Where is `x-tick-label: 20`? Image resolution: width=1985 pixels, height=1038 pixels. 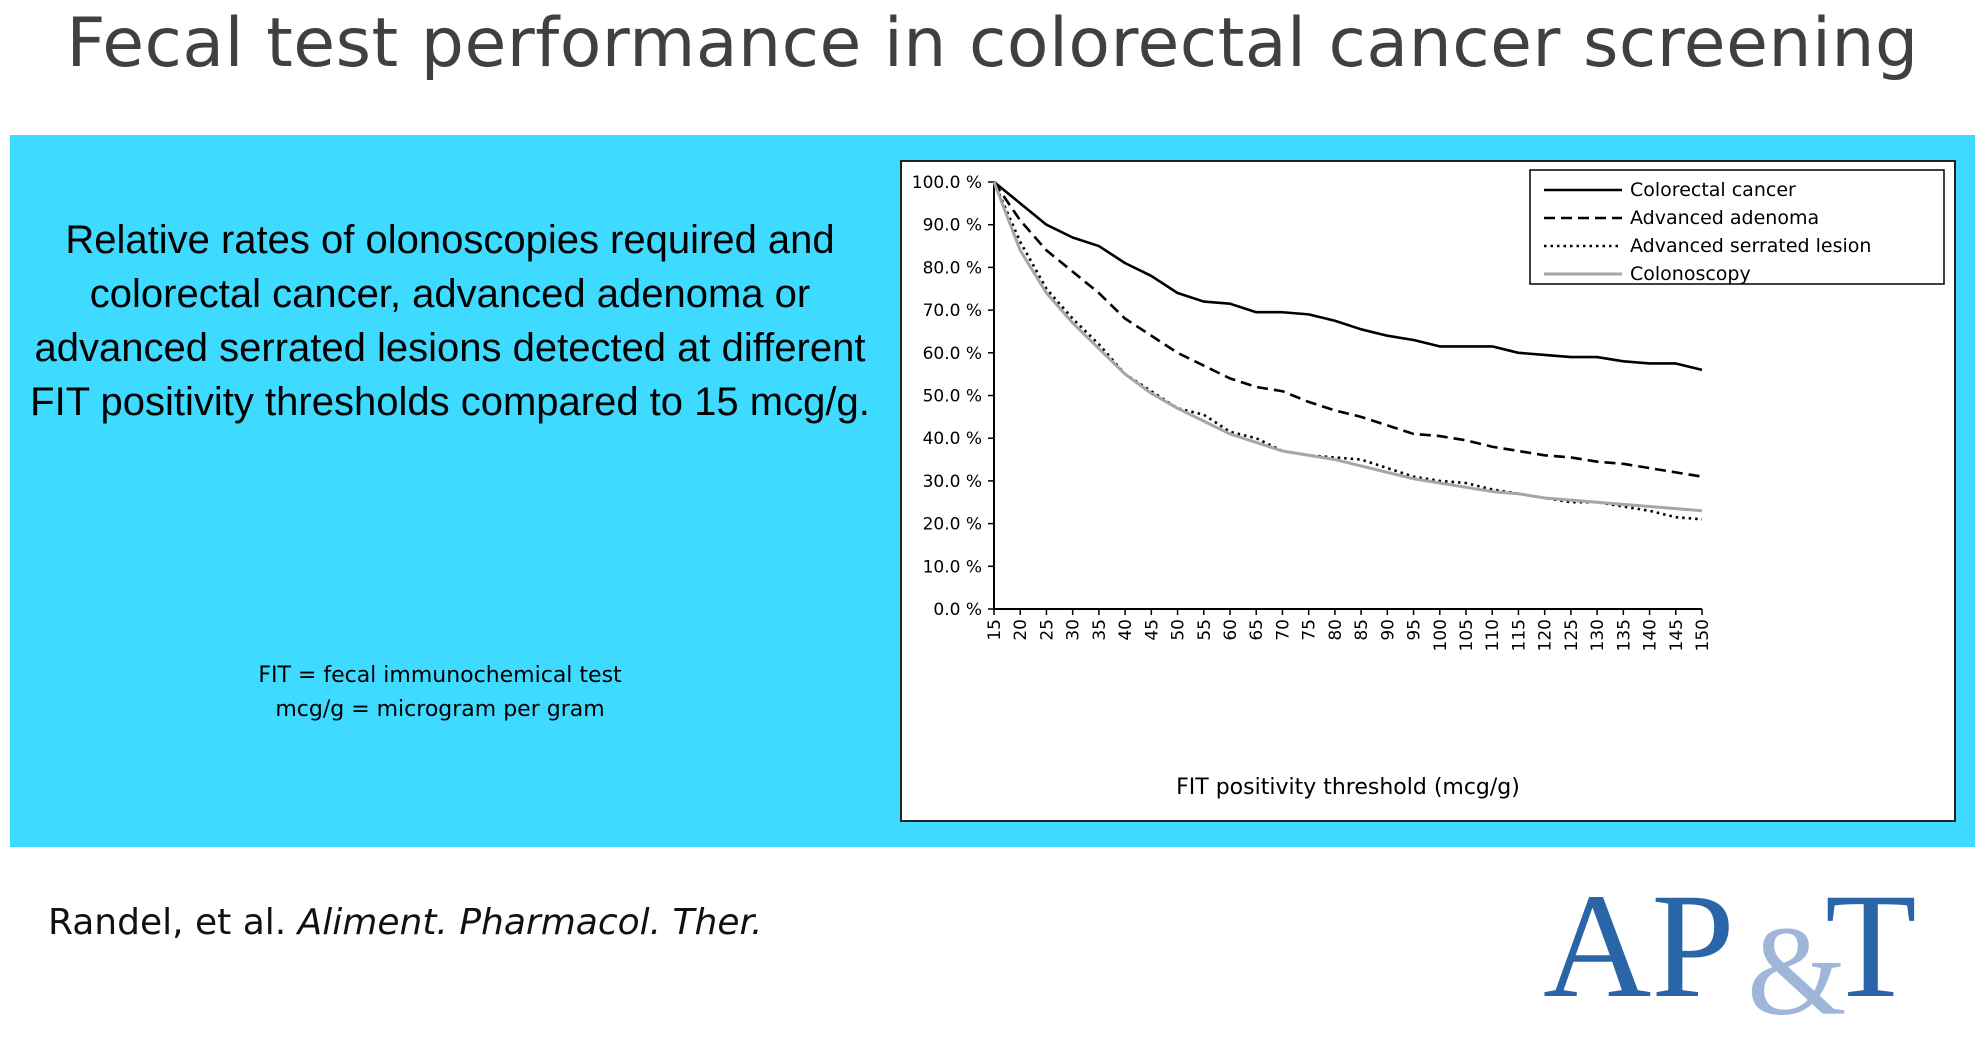
x-tick-label: 20 is located at coordinates (1021, 630).